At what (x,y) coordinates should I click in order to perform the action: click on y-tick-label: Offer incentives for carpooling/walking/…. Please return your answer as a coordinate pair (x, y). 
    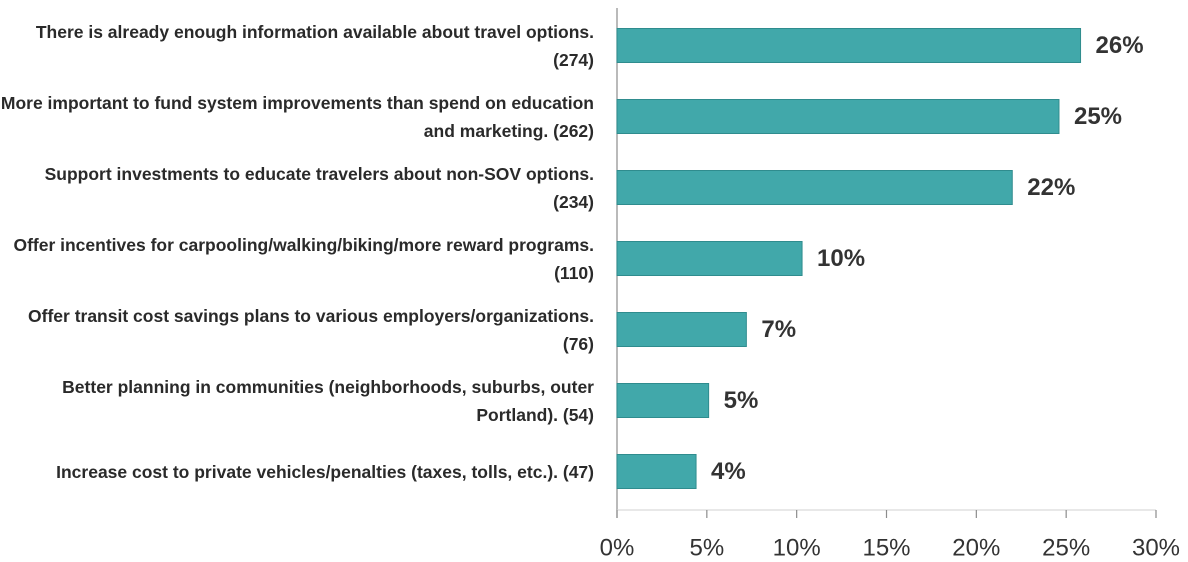
    Looking at the image, I should click on (303, 258).